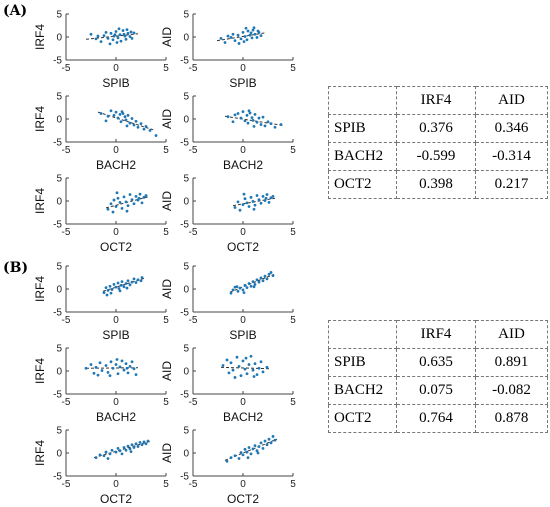  I want to click on y-axis-label: IRF4, so click(40, 289).